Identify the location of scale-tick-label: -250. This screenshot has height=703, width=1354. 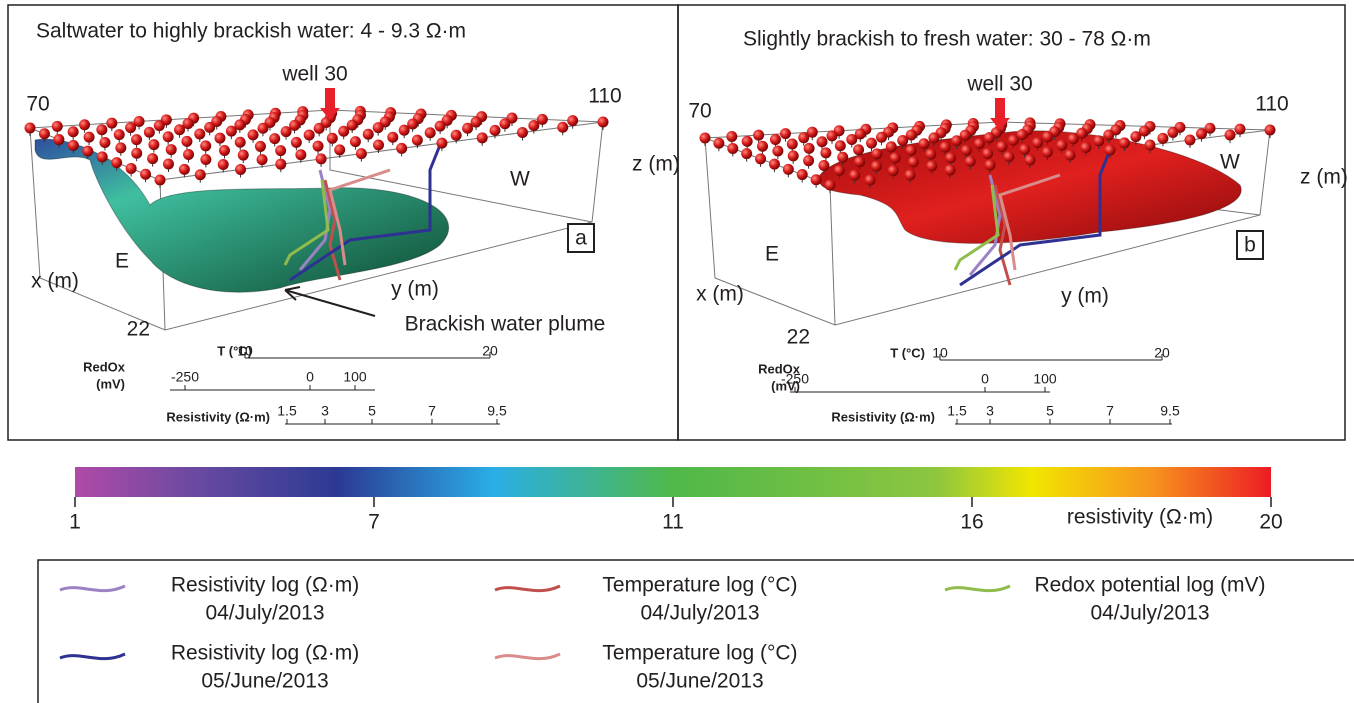
(795, 379).